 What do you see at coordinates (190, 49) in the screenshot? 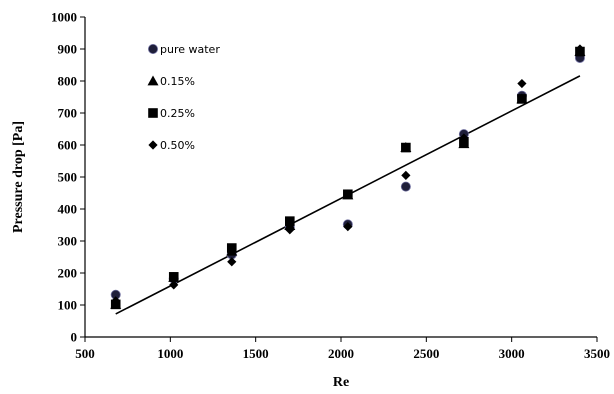
I see `legend-label: pure water` at bounding box center [190, 49].